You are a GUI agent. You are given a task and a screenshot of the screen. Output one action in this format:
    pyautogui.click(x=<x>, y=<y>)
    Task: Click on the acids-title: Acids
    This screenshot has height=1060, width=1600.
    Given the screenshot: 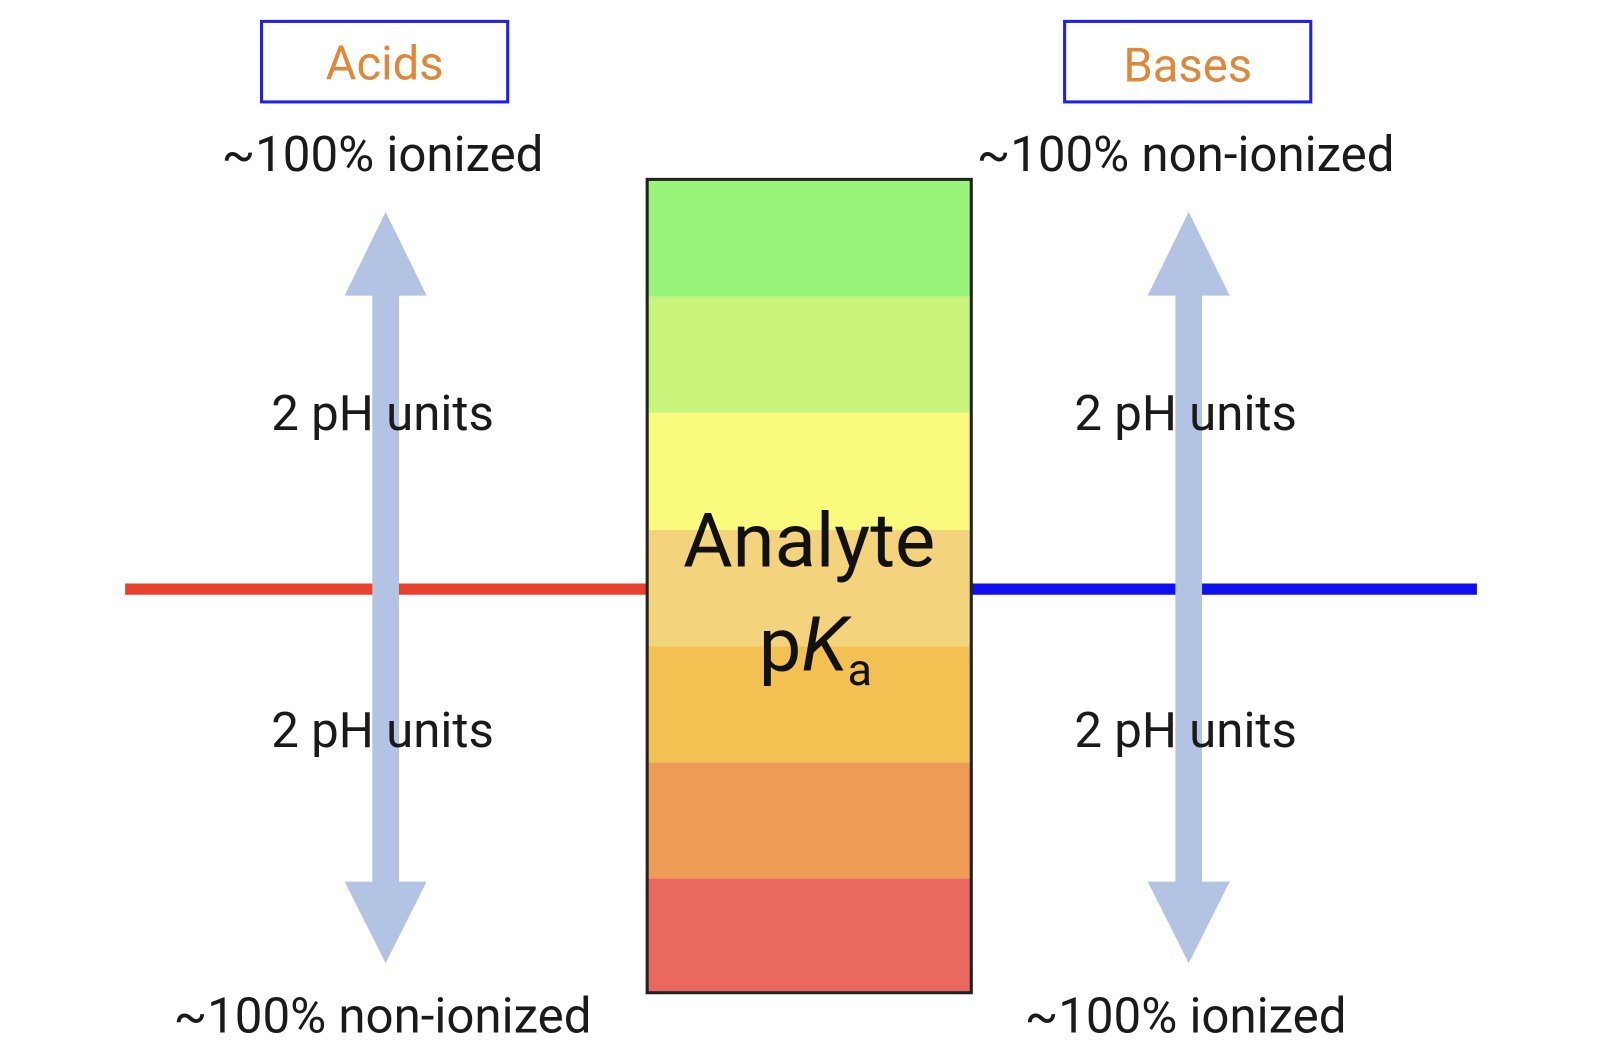 What is the action you would take?
    pyautogui.click(x=385, y=64)
    